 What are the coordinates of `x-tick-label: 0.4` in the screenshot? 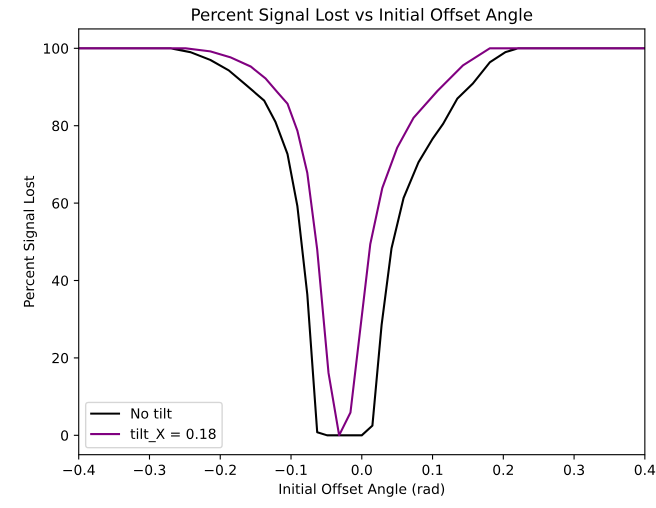 It's located at (645, 470).